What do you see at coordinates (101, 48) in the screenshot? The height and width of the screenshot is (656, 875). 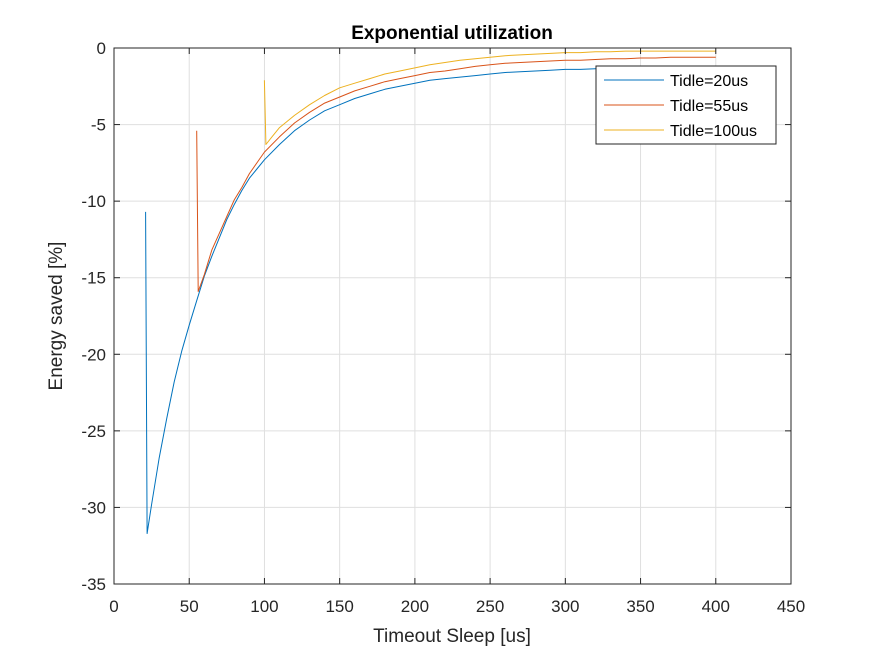 I see `y-tick-label: 0` at bounding box center [101, 48].